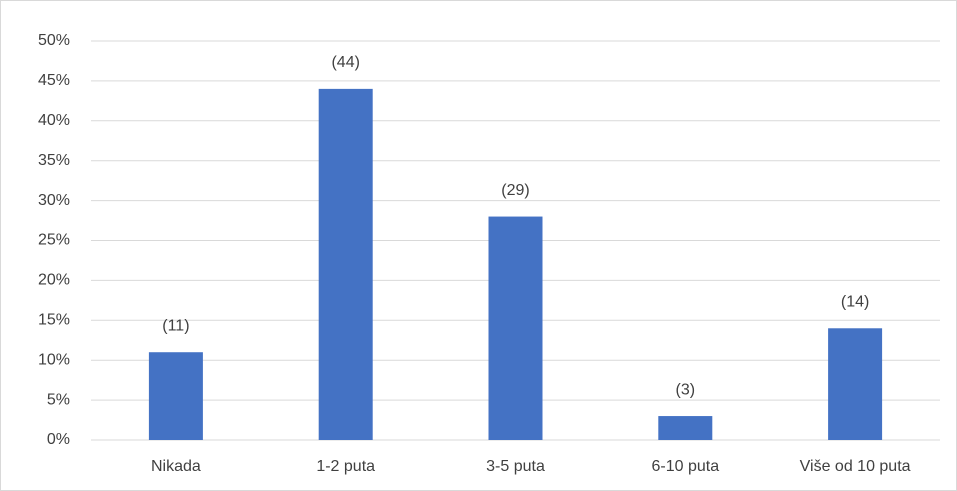 This screenshot has height=491, width=957. What do you see at coordinates (54, 359) in the screenshot?
I see `y-tick-label: 10%` at bounding box center [54, 359].